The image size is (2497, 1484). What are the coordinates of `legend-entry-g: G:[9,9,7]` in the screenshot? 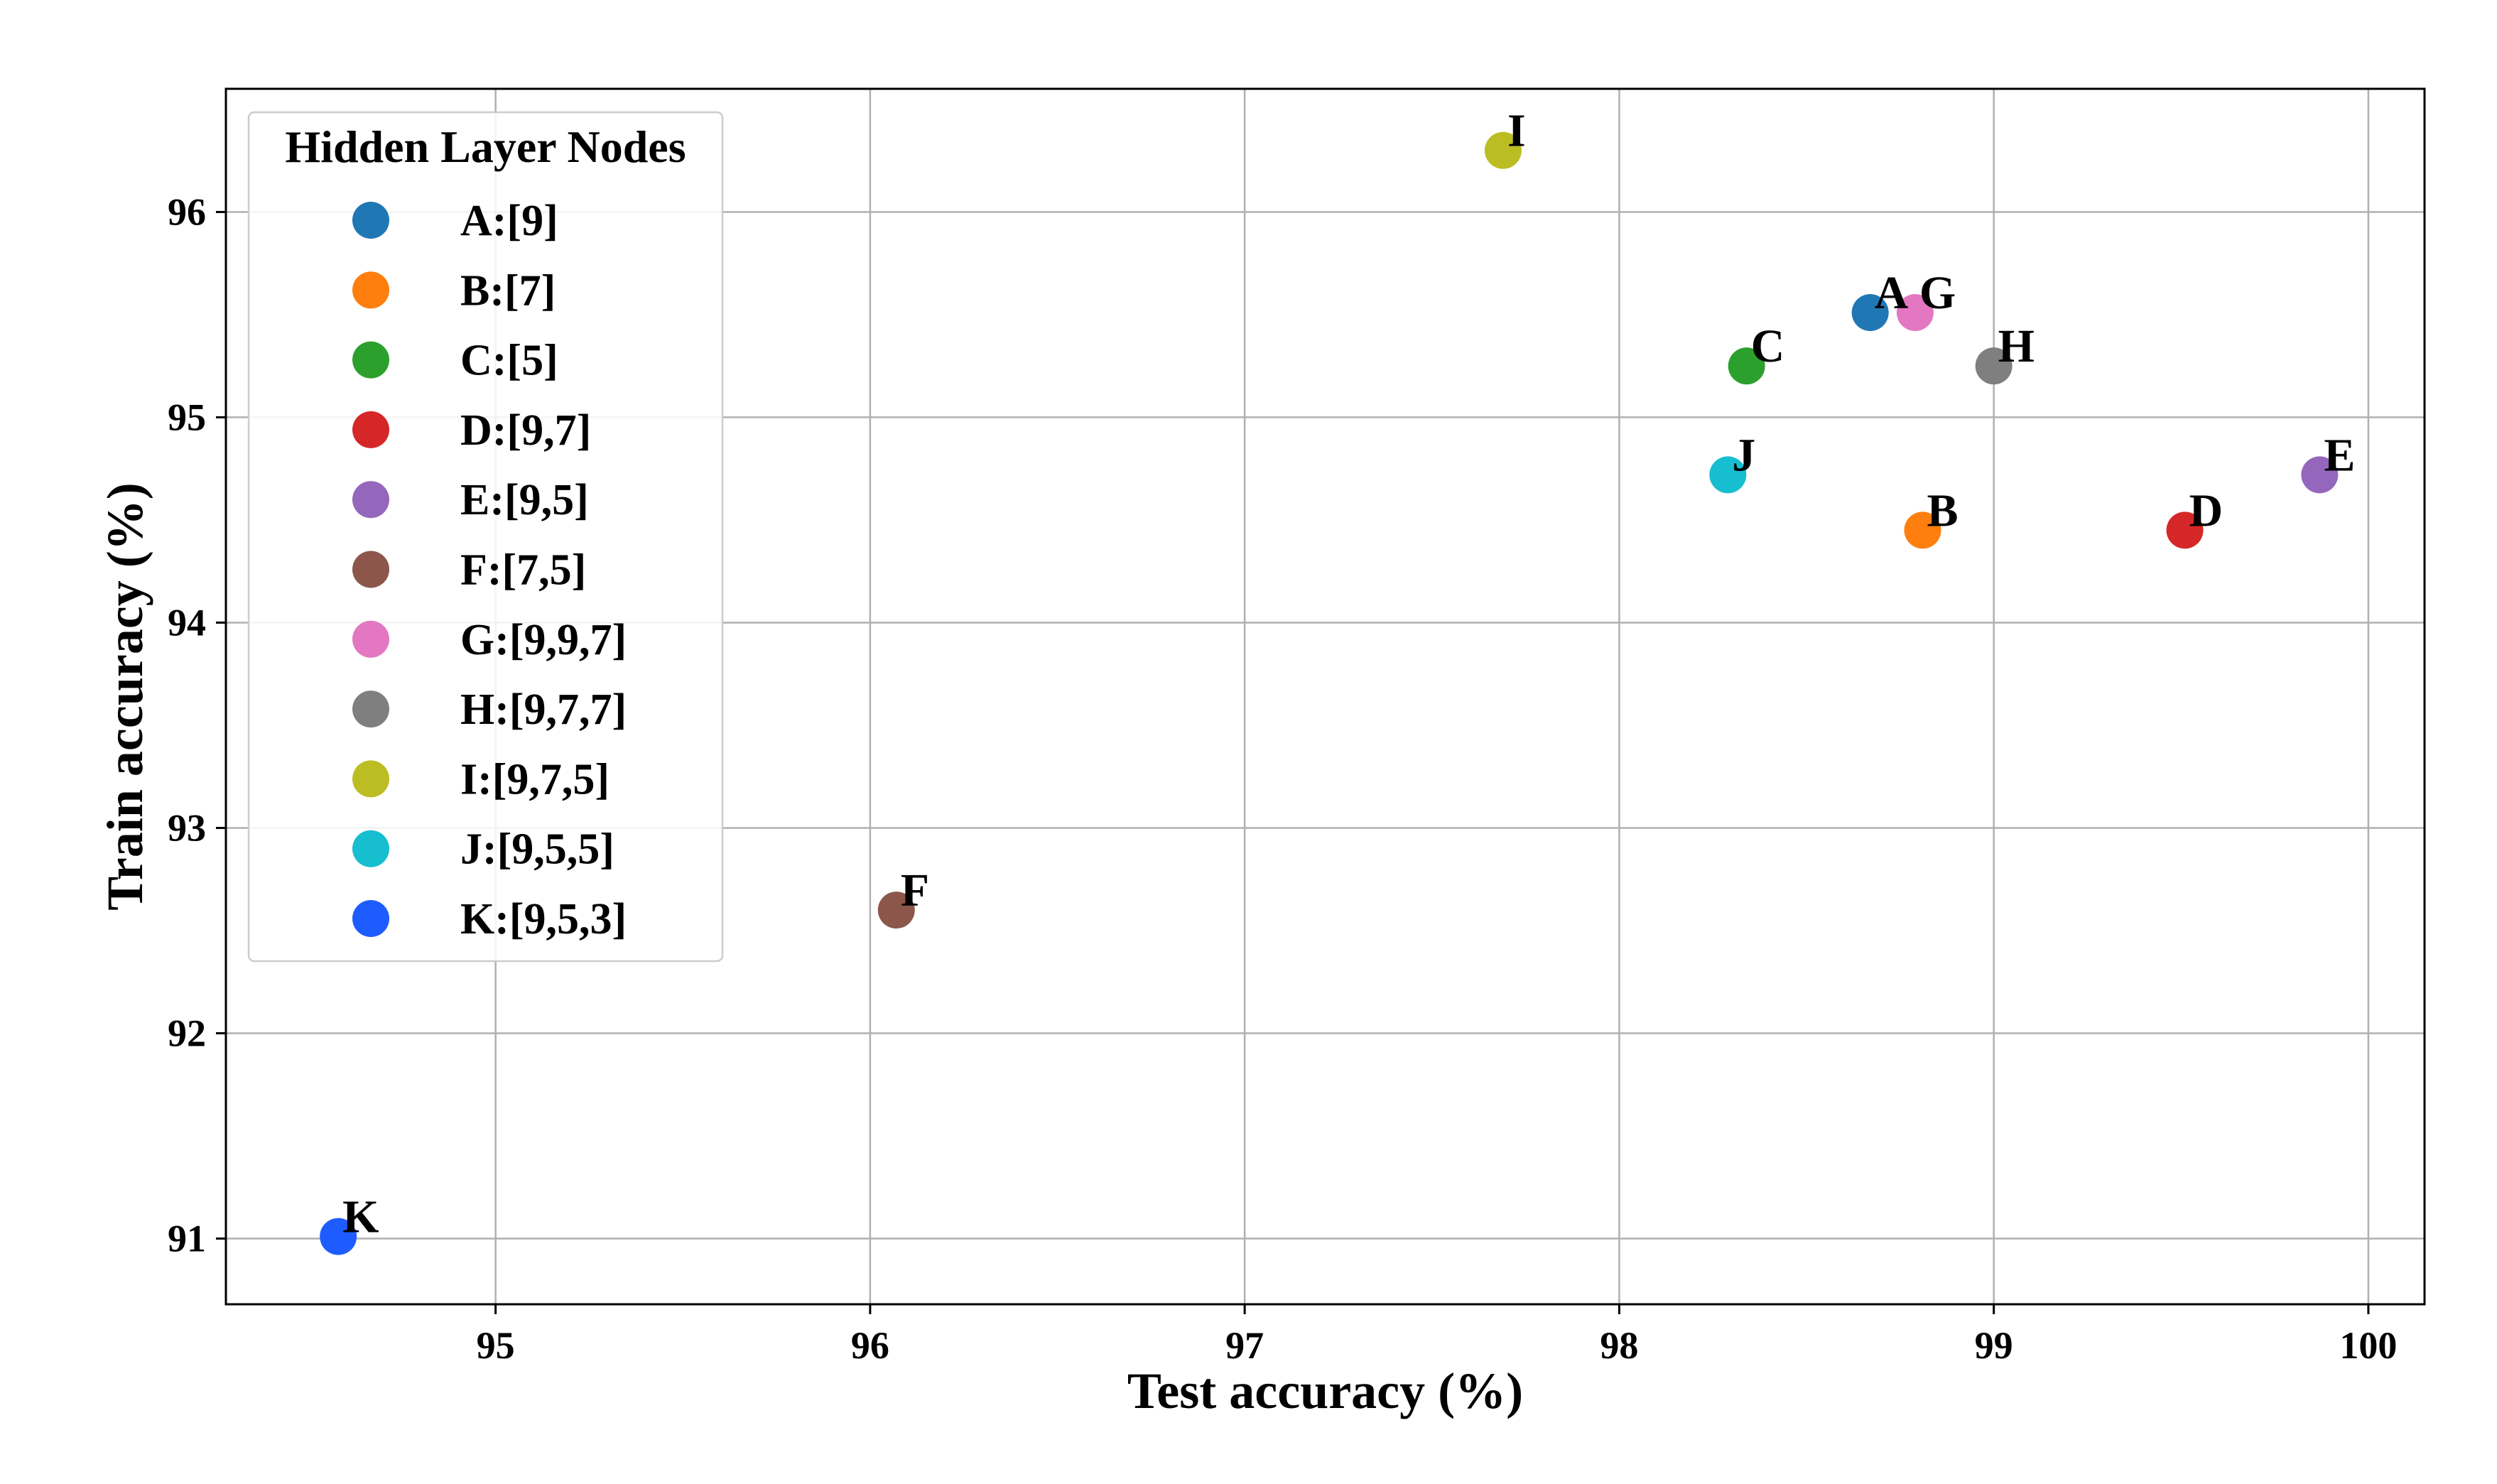 It's located at (543, 640).